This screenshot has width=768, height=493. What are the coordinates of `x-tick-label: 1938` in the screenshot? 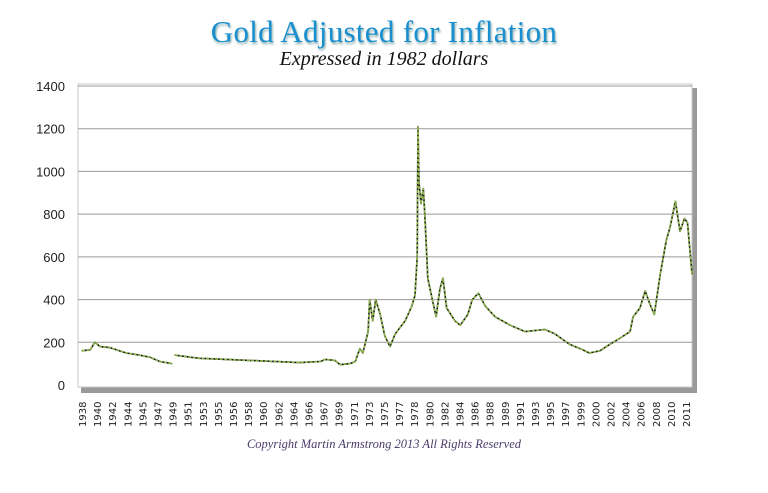 It's located at (83, 414).